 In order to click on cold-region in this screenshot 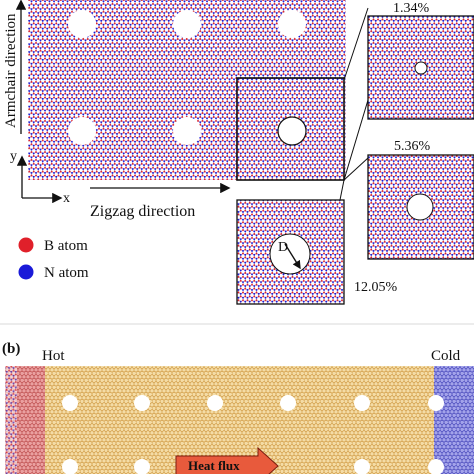, I will do `click(454, 420)`.